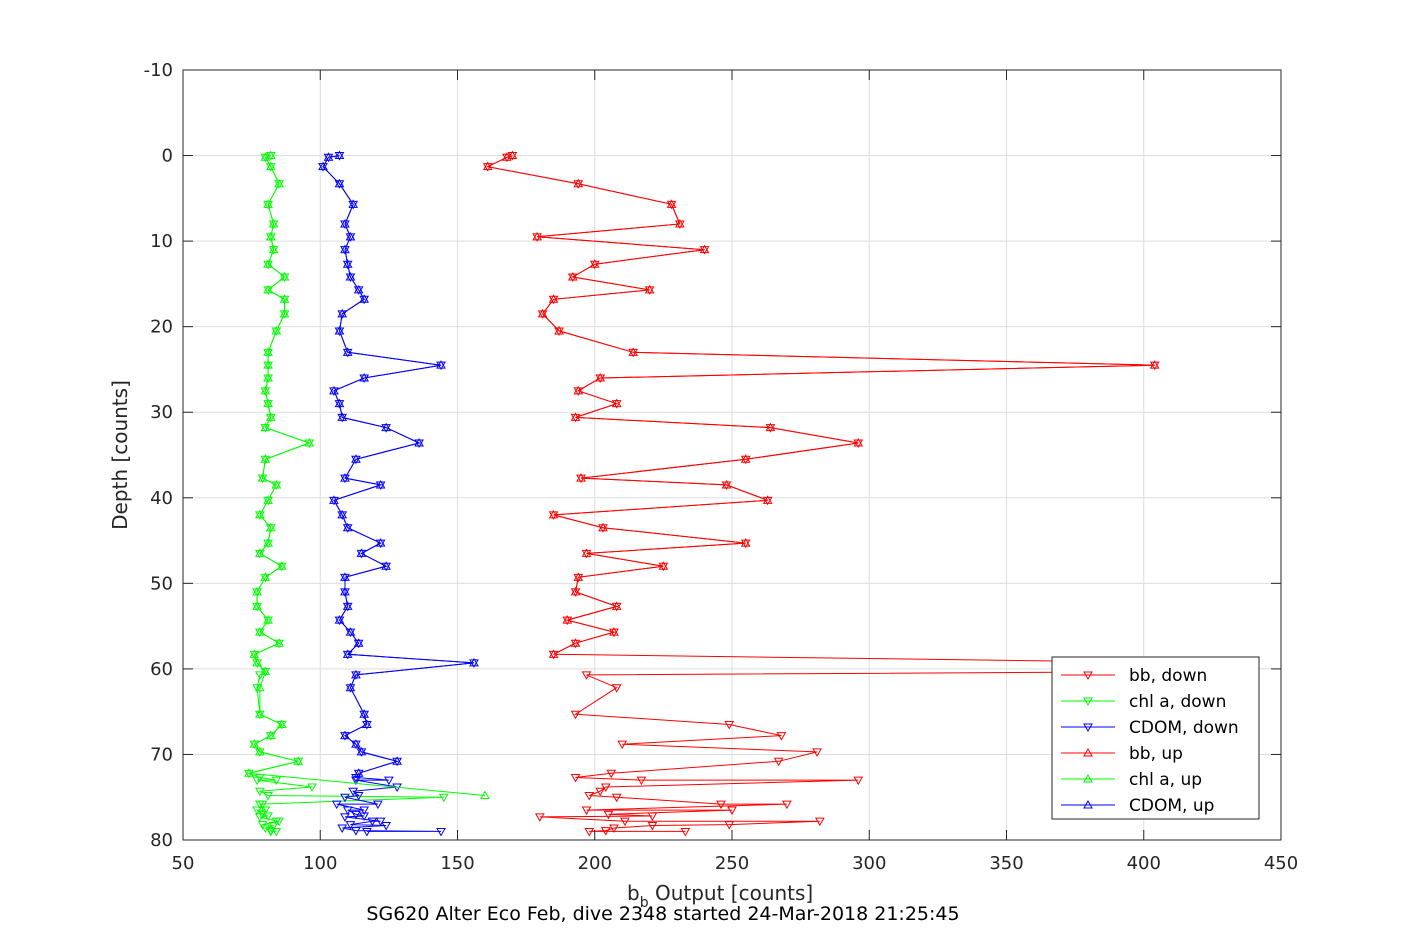 This screenshot has width=1417, height=945. Describe the element at coordinates (1184, 728) in the screenshot. I see `legend-label: CDOM, down` at that location.